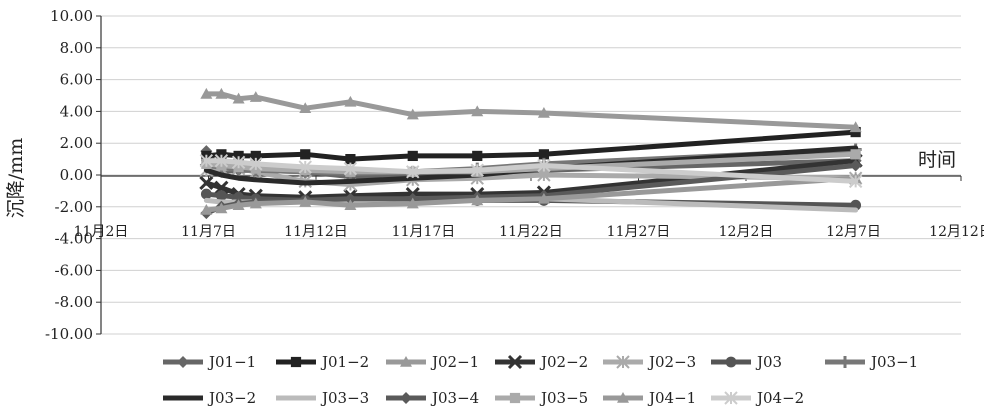 Image resolution: width=984 pixels, height=413 pixels. I want to click on legend-label: J03−3, so click(344, 398).